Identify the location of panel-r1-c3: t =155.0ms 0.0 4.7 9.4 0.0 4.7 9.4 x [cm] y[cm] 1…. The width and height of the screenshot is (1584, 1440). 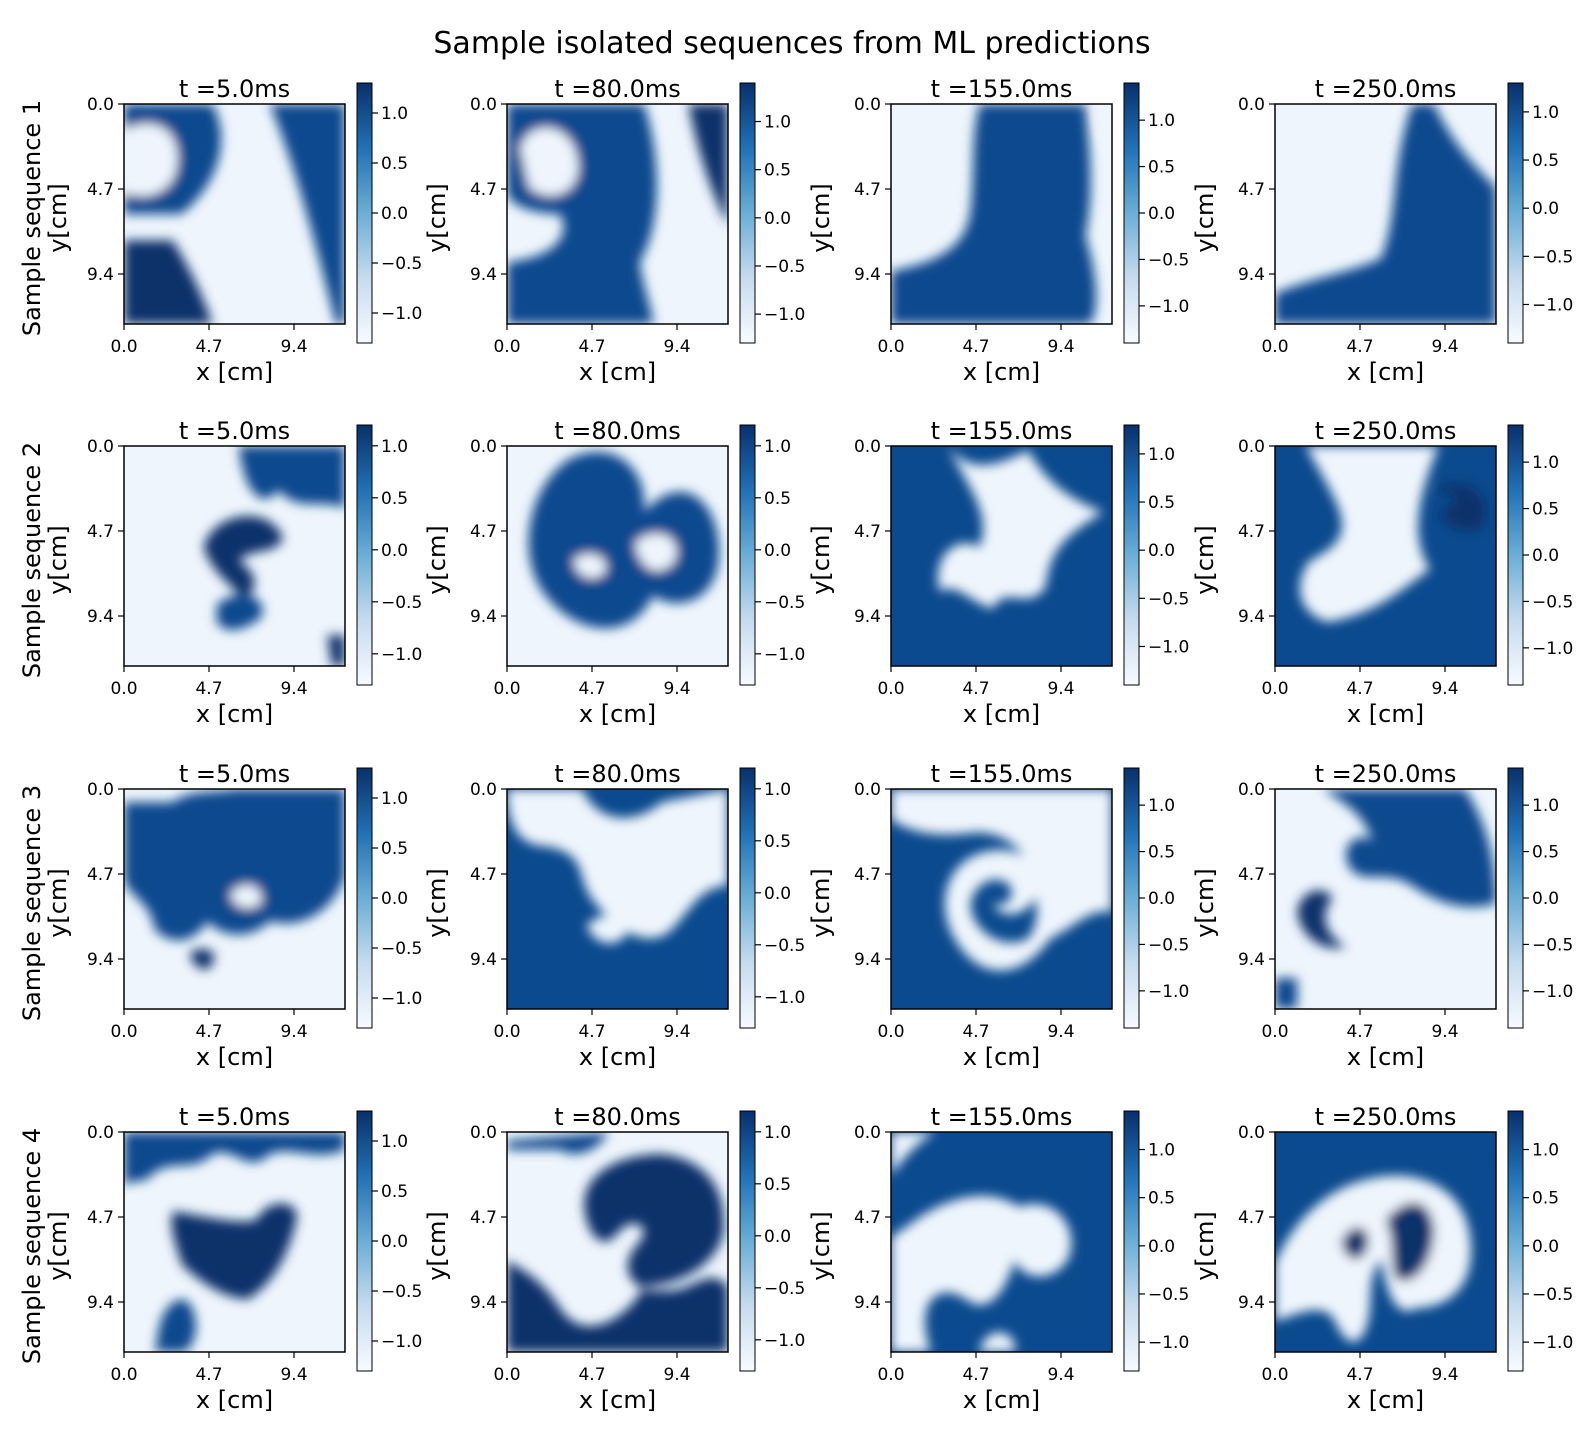
(998, 230).